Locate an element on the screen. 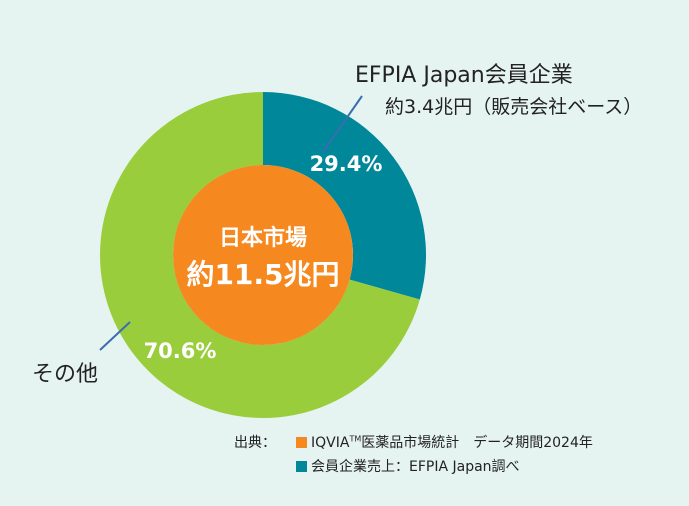 The image size is (689, 506). leader-line-other is located at coordinates (115, 336).